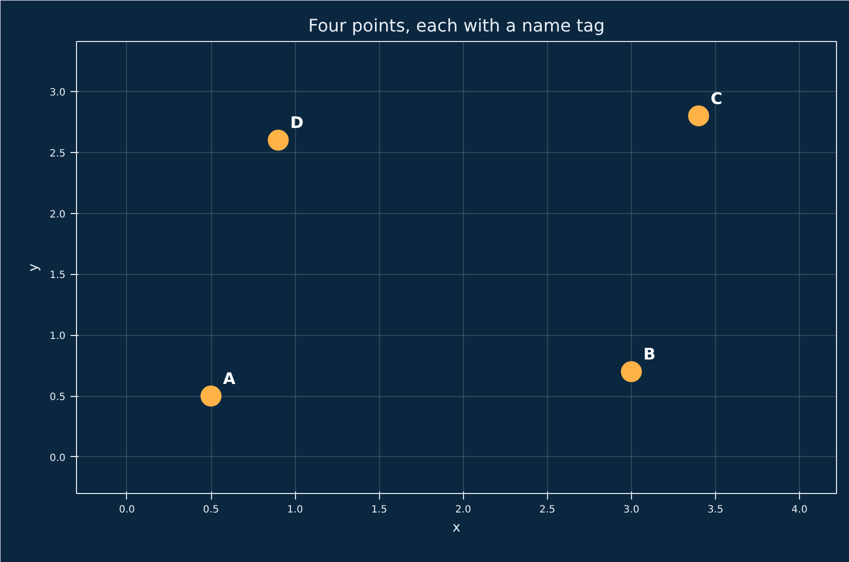  What do you see at coordinates (126, 510) in the screenshot?
I see `x-tick-label: 0.0` at bounding box center [126, 510].